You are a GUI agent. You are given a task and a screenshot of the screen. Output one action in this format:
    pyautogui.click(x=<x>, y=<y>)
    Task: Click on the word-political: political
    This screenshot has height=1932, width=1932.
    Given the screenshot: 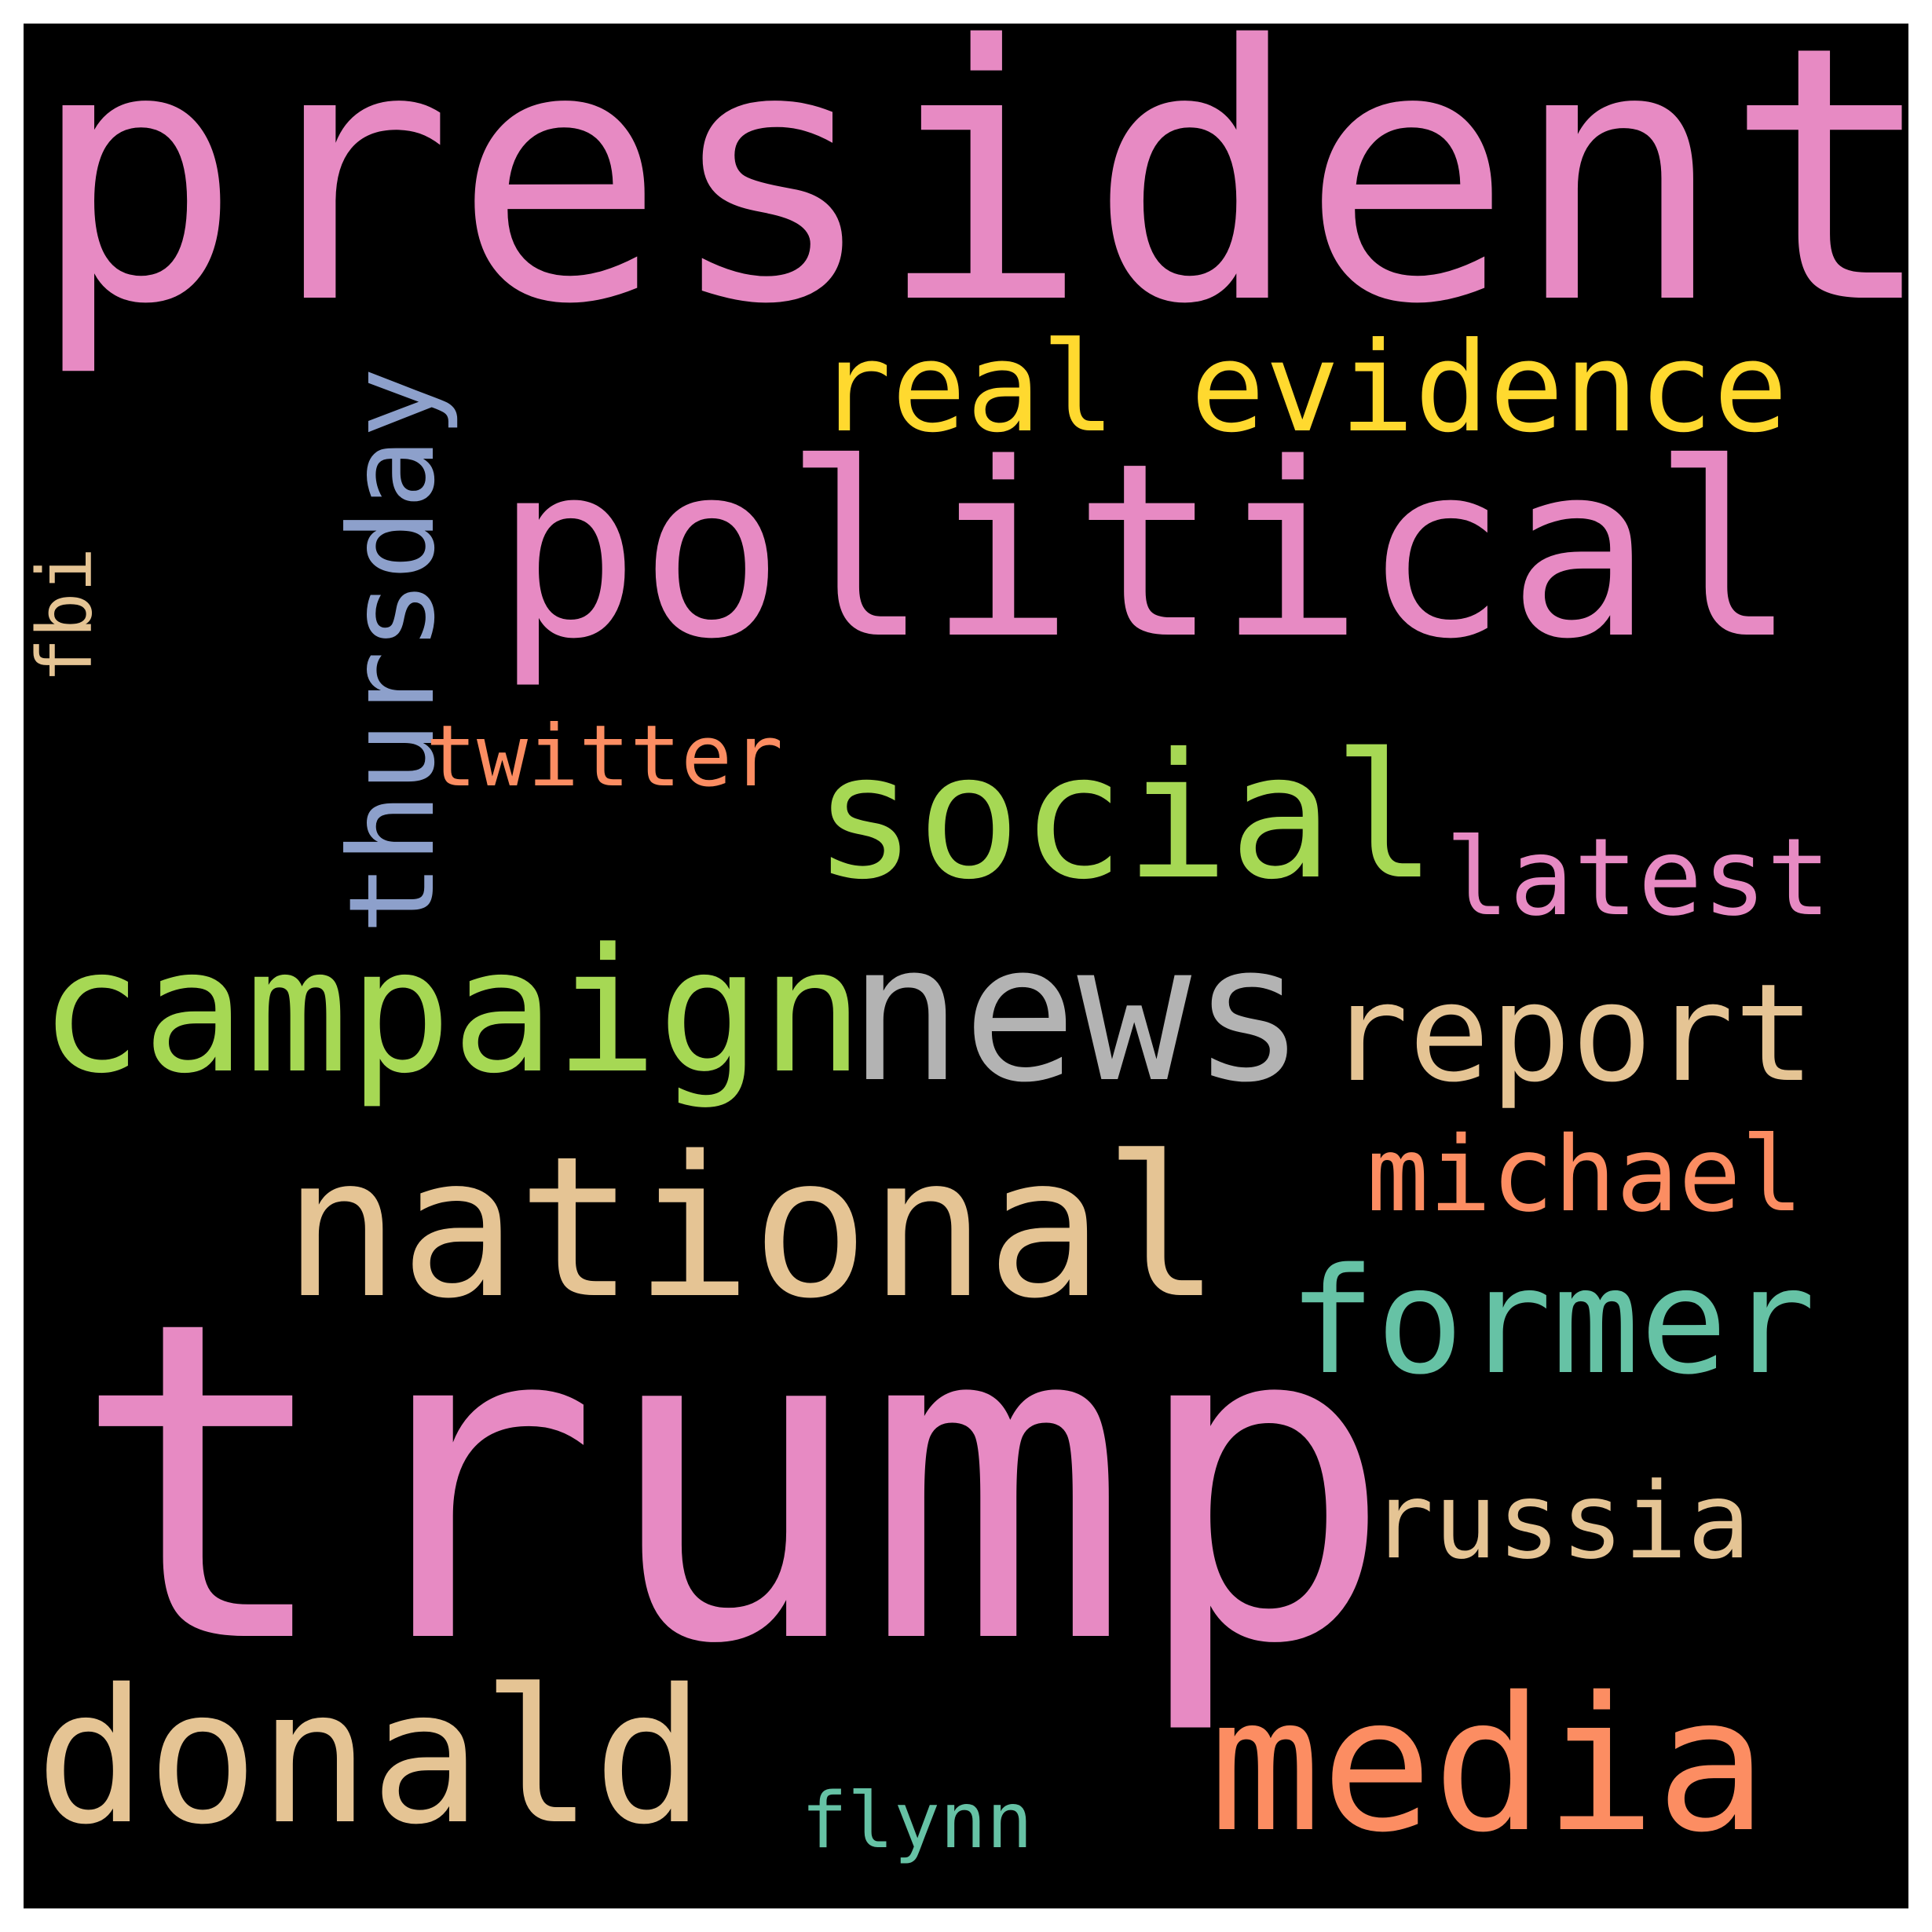 What is the action you would take?
    pyautogui.click(x=1147, y=552)
    